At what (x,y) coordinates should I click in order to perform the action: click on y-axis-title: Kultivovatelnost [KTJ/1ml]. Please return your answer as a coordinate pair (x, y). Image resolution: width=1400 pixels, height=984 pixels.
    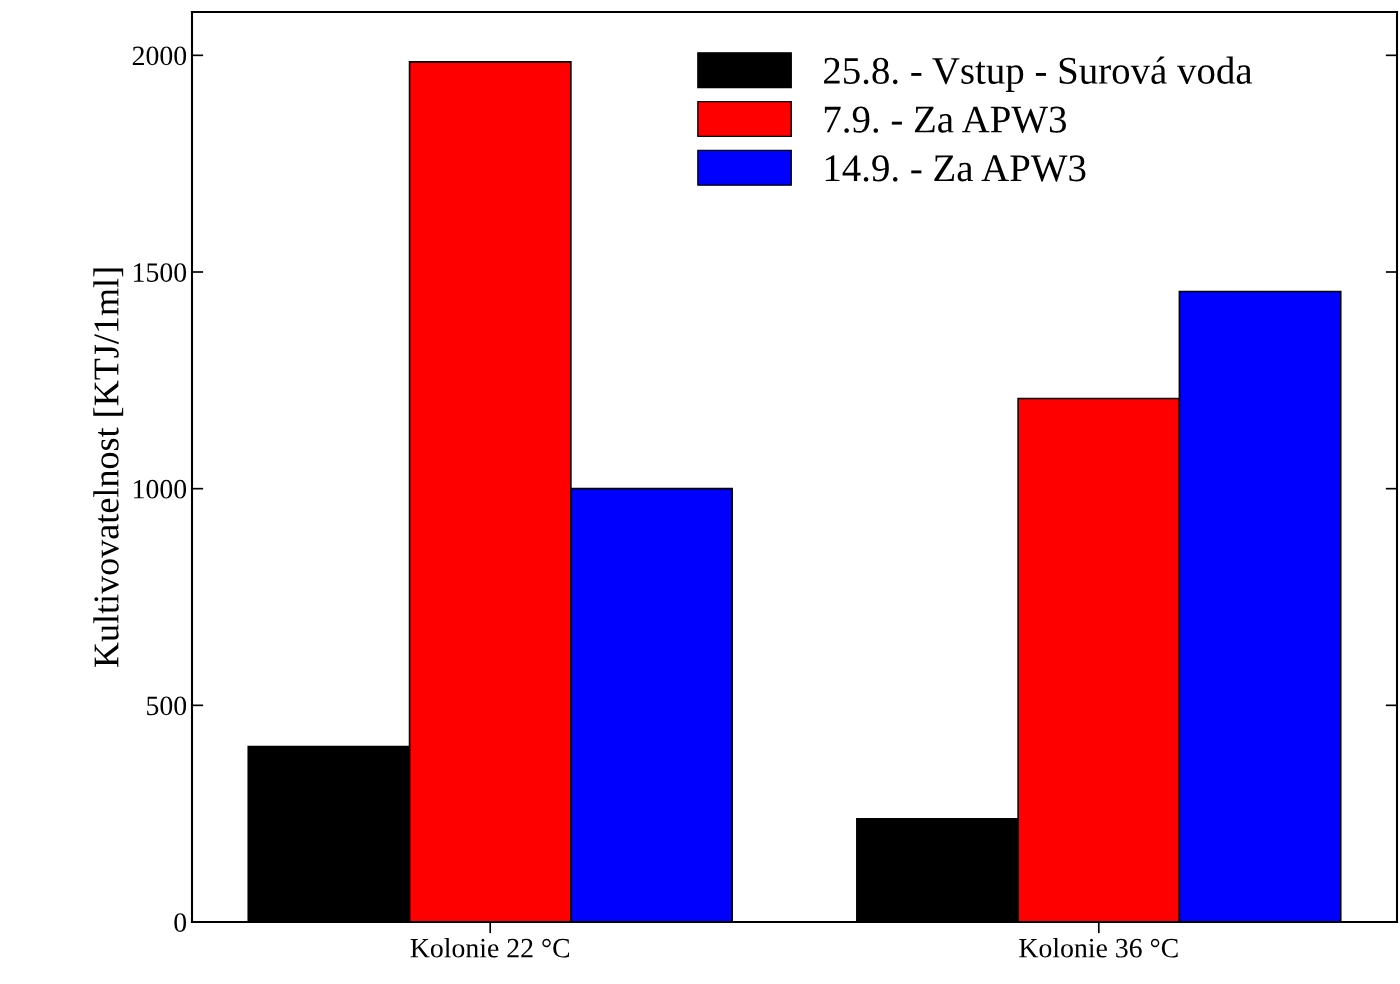
    Looking at the image, I should click on (108, 468).